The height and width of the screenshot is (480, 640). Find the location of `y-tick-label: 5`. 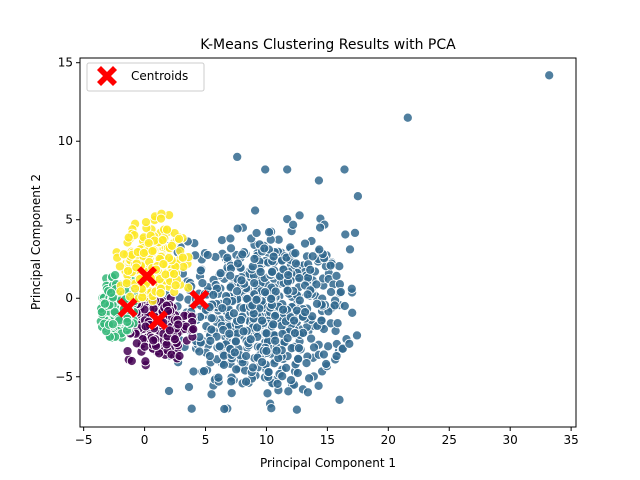

y-tick-label: 5 is located at coordinates (69, 220).